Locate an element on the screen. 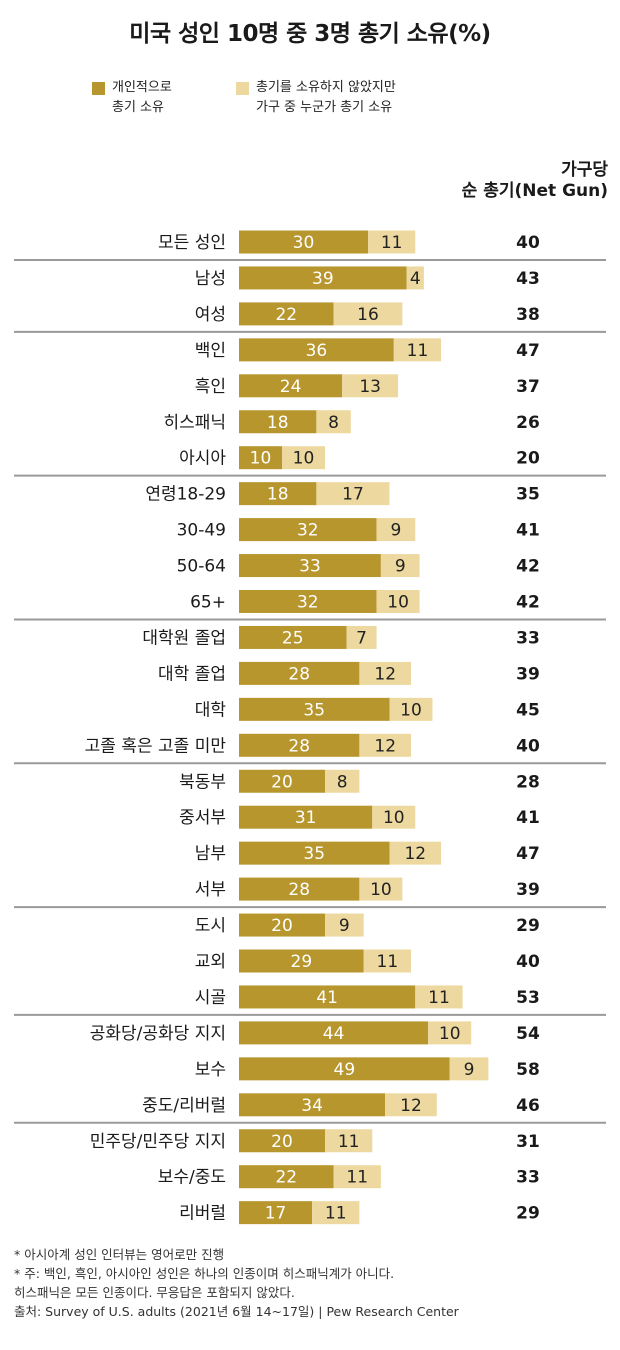 This screenshot has height=1350, width=620. category-label: 고졸 혹은 고졸 미만 is located at coordinates (156, 746).